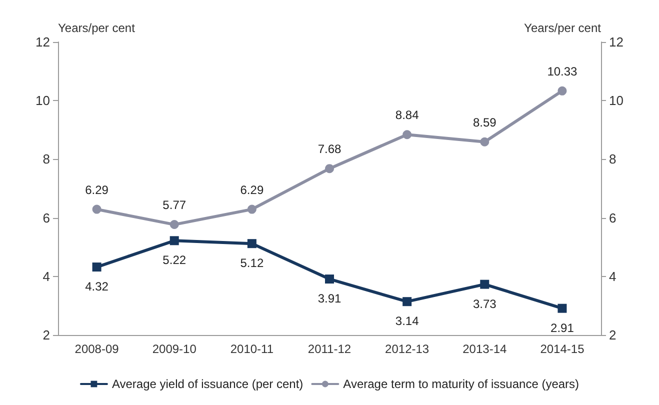 Image resolution: width=659 pixels, height=405 pixels. Describe the element at coordinates (407, 349) in the screenshot. I see `x-tick-label: 2012-13` at that location.